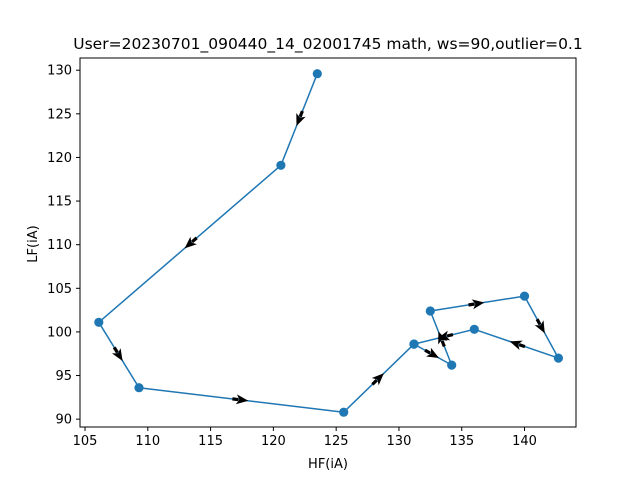 Image resolution: width=640 pixels, height=480 pixels. What do you see at coordinates (59, 289) in the screenshot?
I see `y-tick-label: 105` at bounding box center [59, 289].